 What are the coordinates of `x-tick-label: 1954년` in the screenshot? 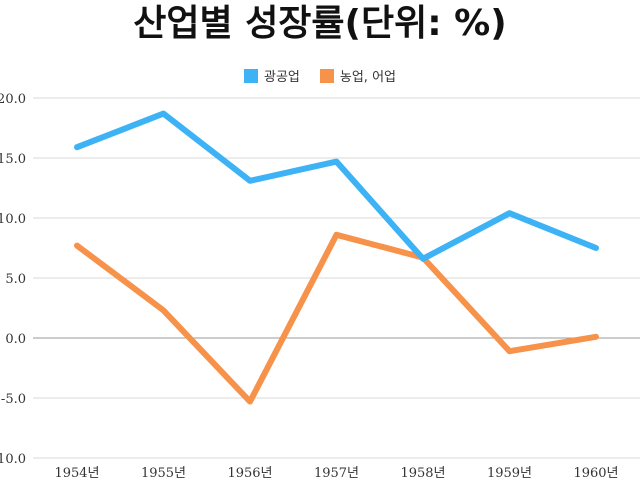 It's located at (76, 473).